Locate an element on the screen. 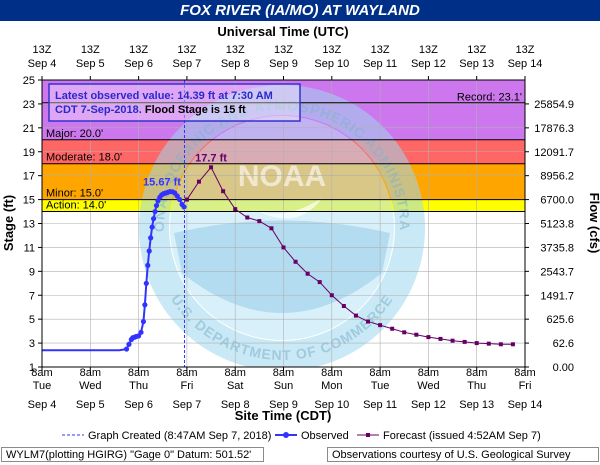  bottom-tick-date: Sep 9 is located at coordinates (283, 405).